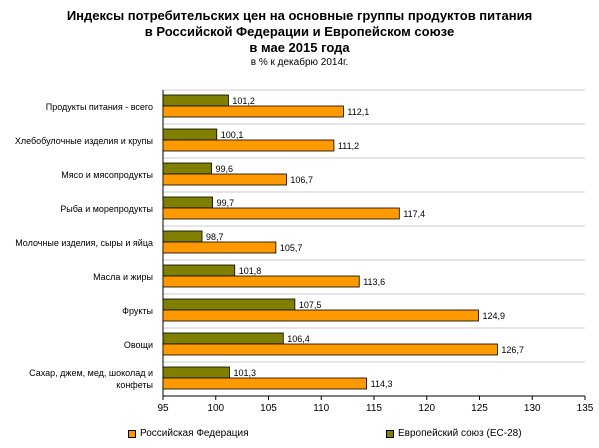  What do you see at coordinates (107, 175) in the screenshot?
I see `category-label: Мясо и мясопродукты` at bounding box center [107, 175].